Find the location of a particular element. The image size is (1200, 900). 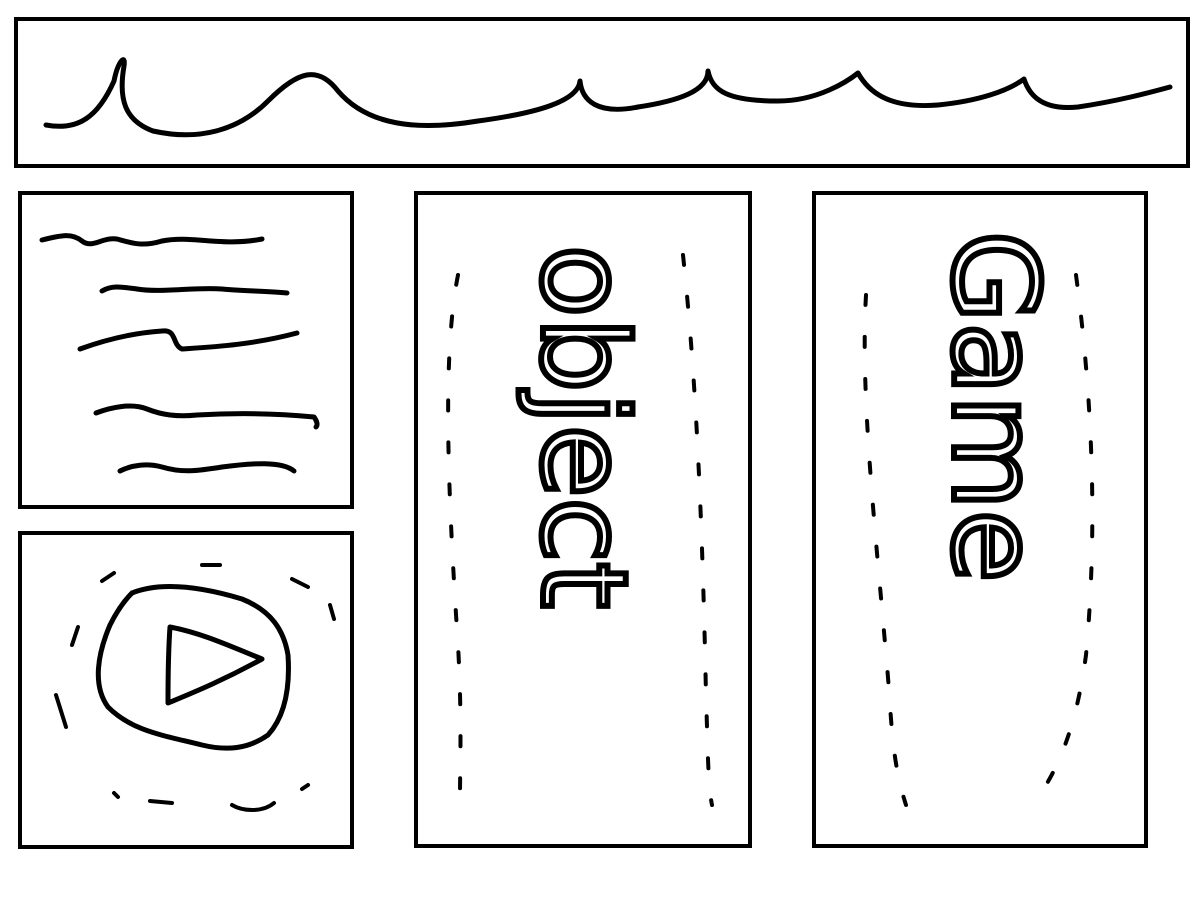

object-label: object is located at coordinates (584, 427).